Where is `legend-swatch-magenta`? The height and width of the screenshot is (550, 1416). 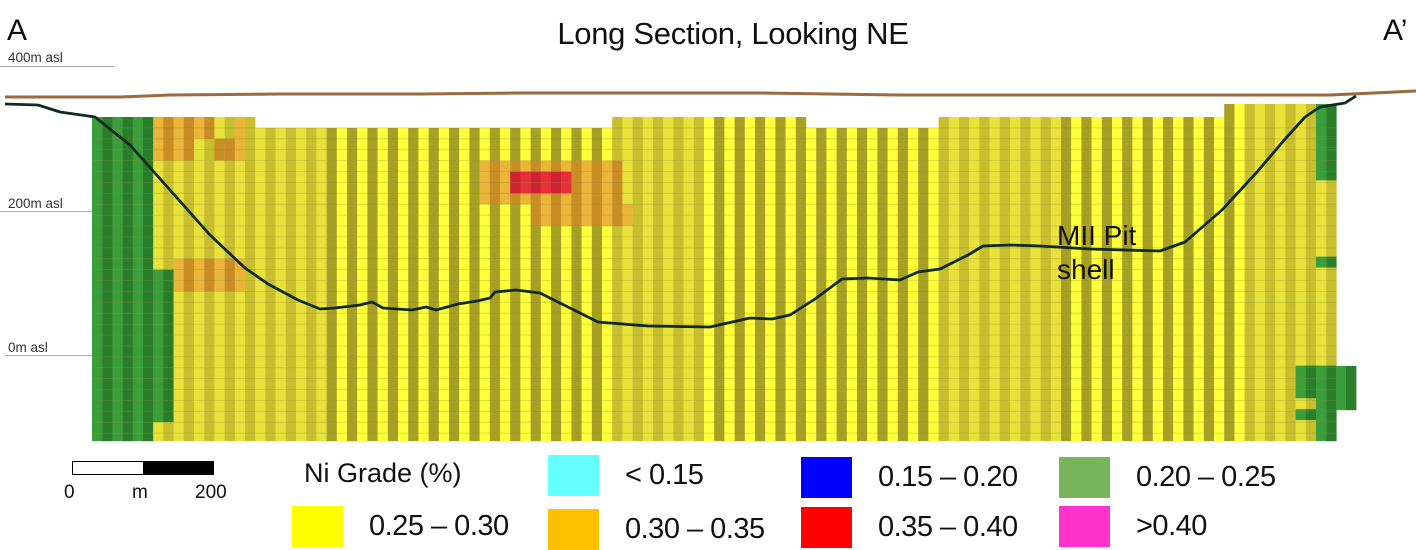
legend-swatch-magenta is located at coordinates (1084, 526).